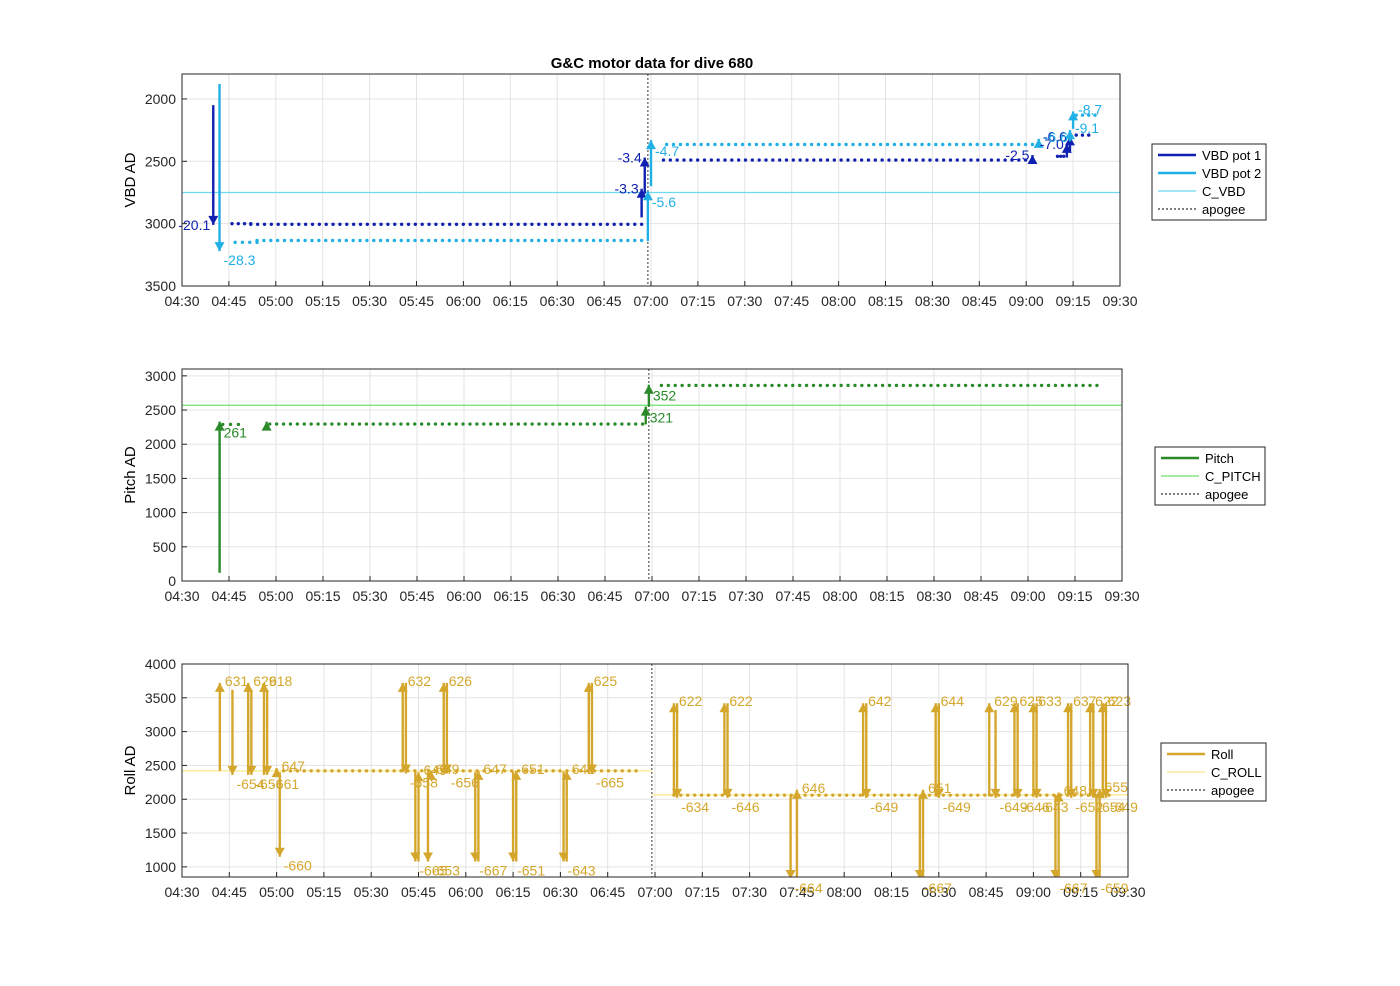 The image size is (1400, 986). I want to click on move-annotation: -3.3, so click(626, 189).